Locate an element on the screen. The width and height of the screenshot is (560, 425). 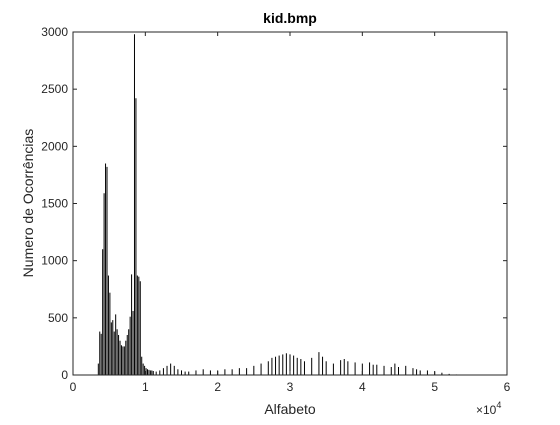
x-tick-label: 5 is located at coordinates (434, 387).